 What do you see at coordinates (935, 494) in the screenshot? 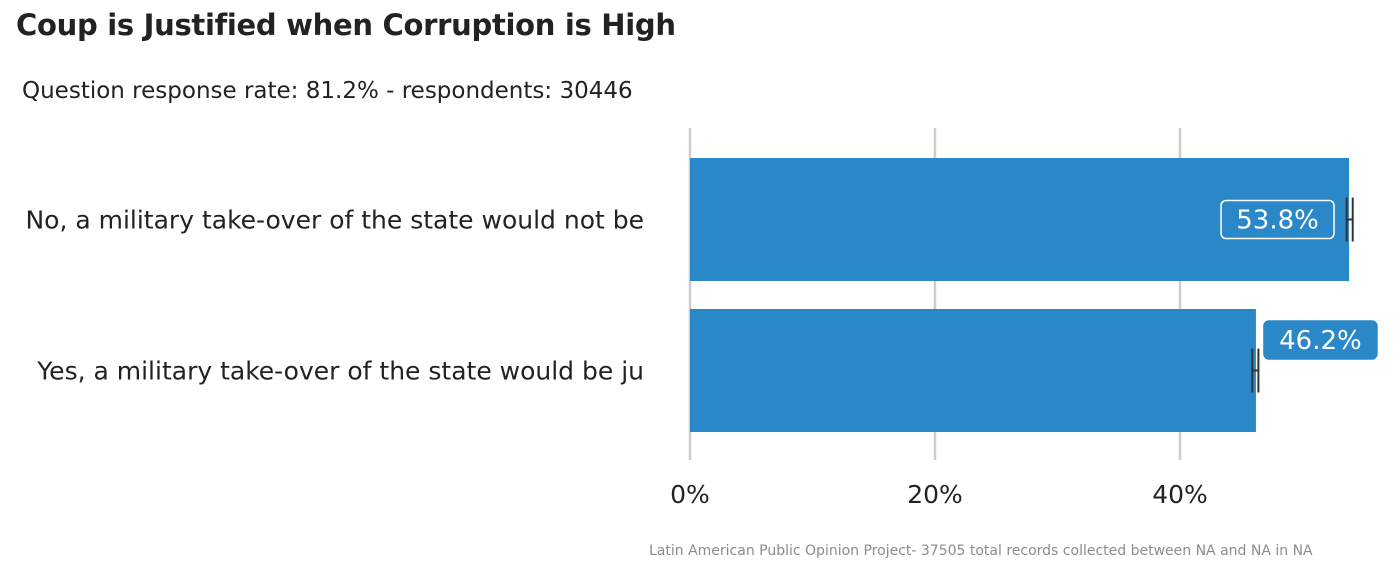
I see `x-tick-label: 20%` at bounding box center [935, 494].